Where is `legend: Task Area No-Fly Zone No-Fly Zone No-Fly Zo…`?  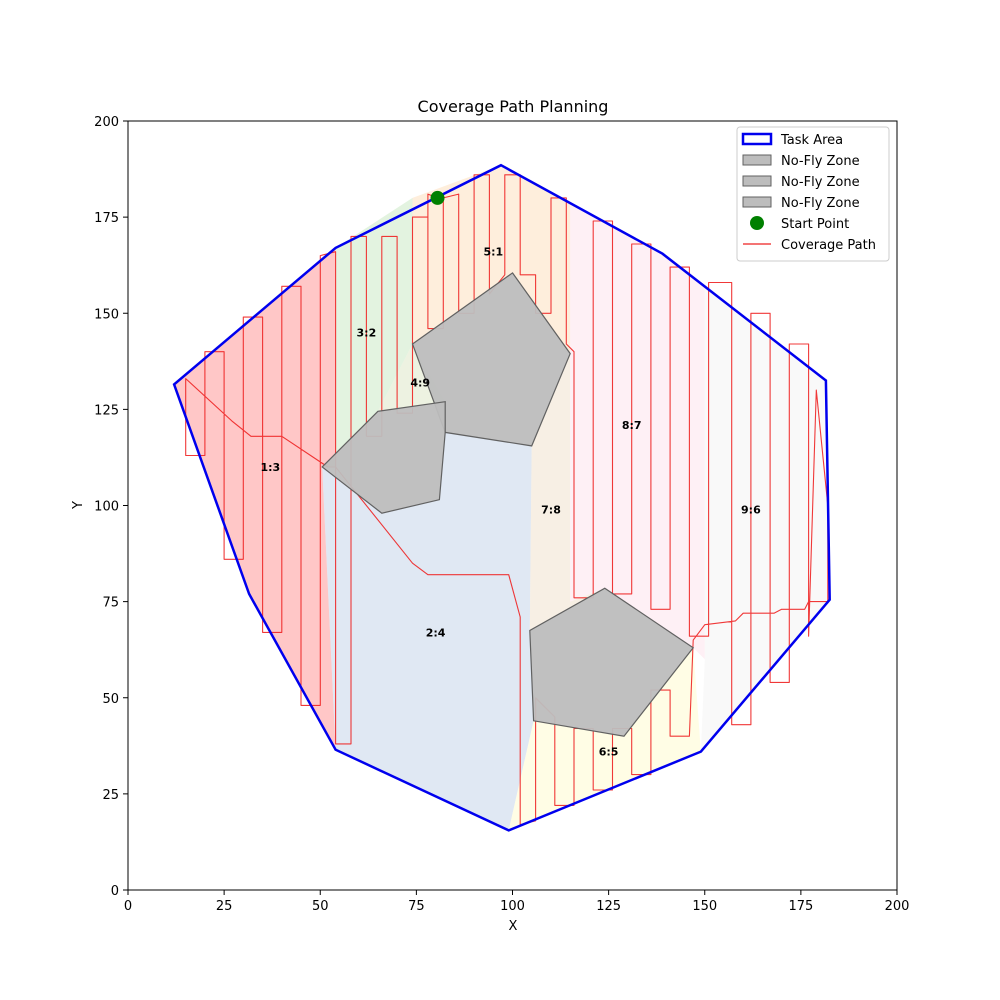
legend: Task Area No-Fly Zone No-Fly Zone No-Fly Zo… is located at coordinates (813, 194).